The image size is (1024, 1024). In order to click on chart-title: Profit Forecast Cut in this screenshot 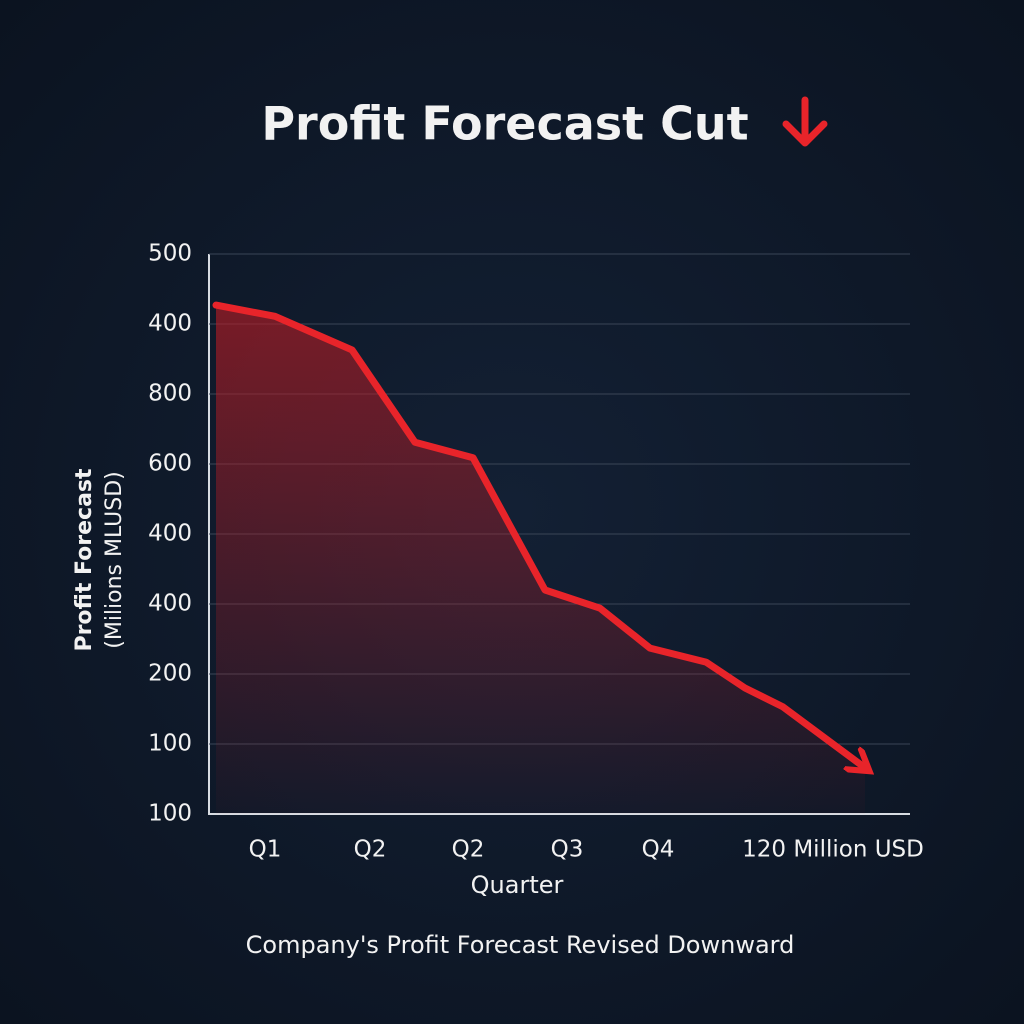, I will do `click(504, 124)`.